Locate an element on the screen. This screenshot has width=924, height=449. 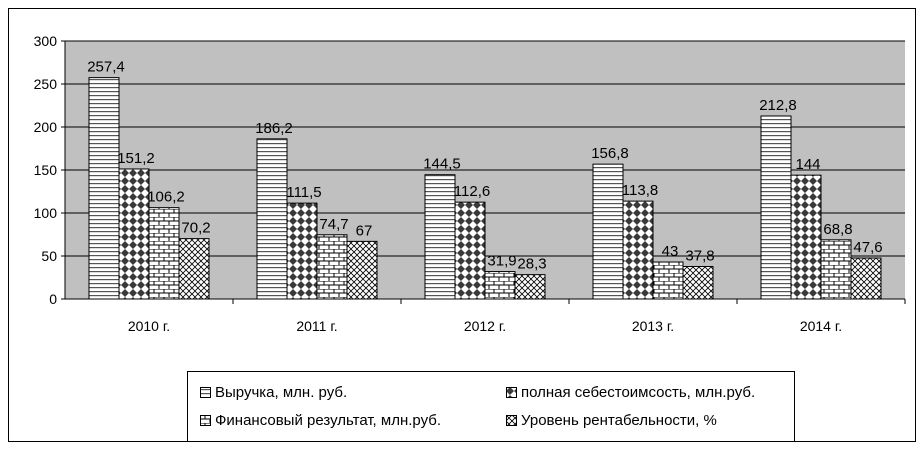
data-label: 112,6 is located at coordinates (472, 191).